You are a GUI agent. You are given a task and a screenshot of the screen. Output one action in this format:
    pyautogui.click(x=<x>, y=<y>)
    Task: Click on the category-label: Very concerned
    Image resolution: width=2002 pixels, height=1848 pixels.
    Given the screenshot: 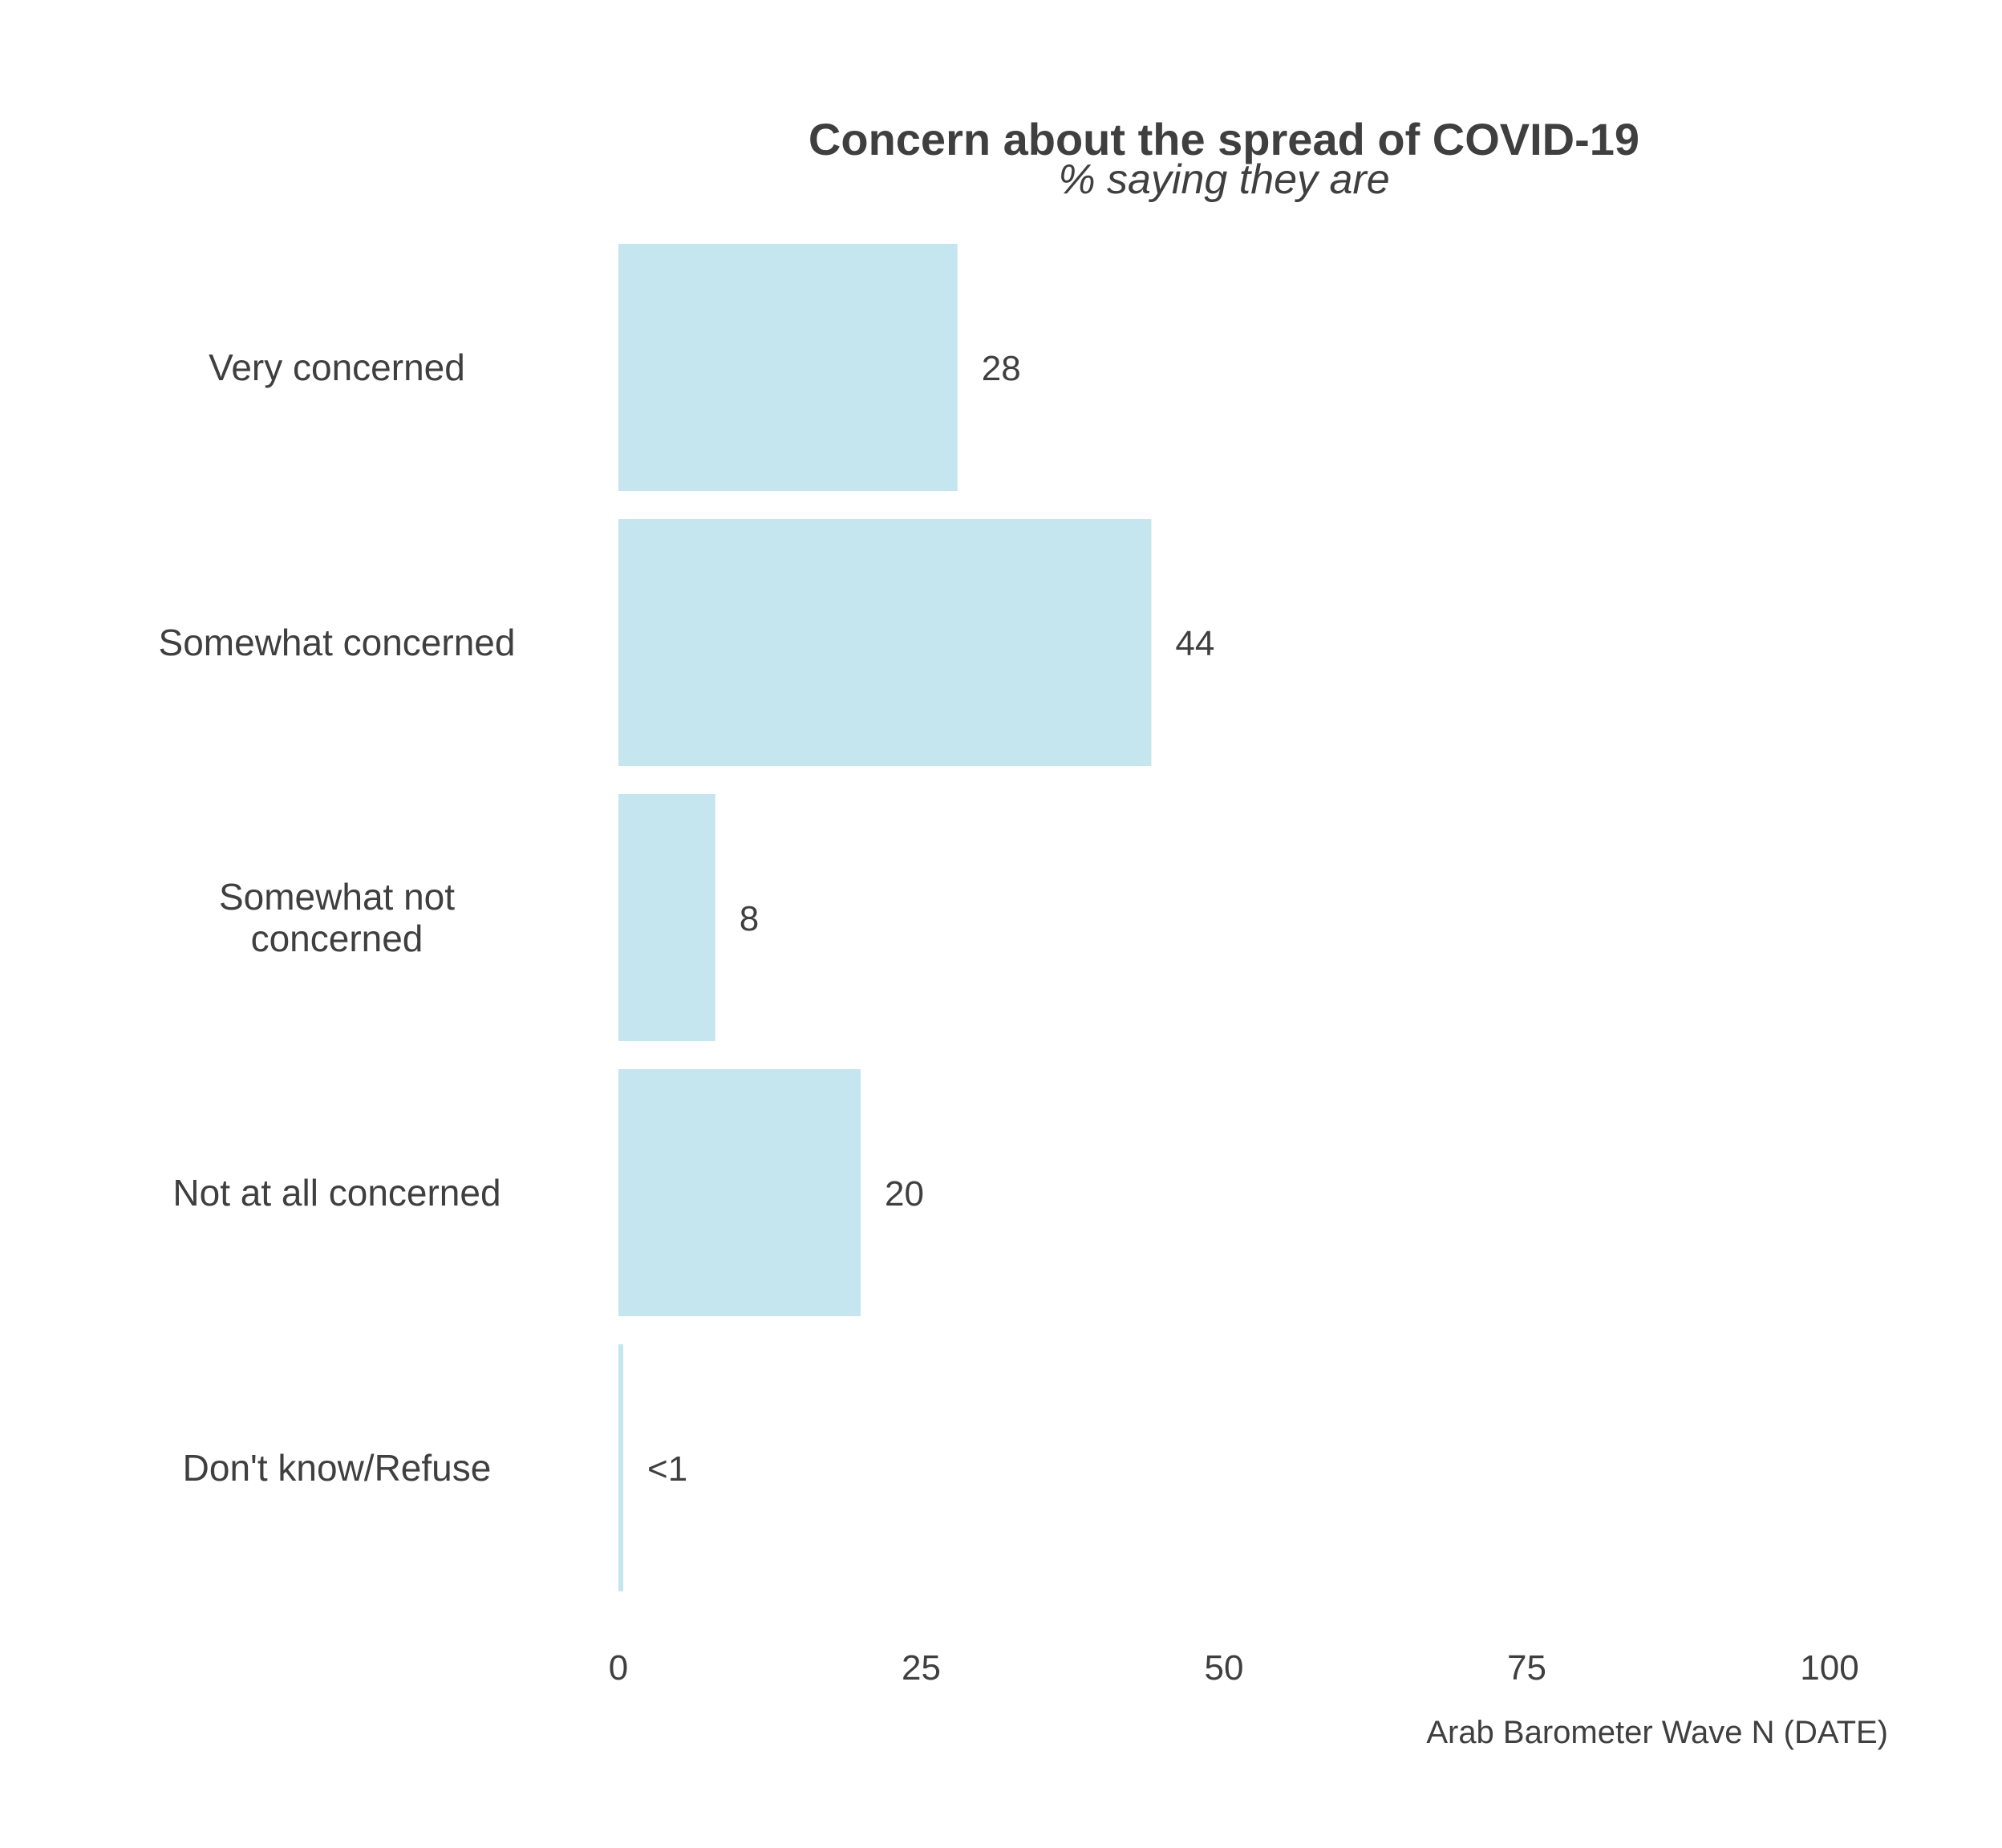 What is the action you would take?
    pyautogui.click(x=337, y=367)
    